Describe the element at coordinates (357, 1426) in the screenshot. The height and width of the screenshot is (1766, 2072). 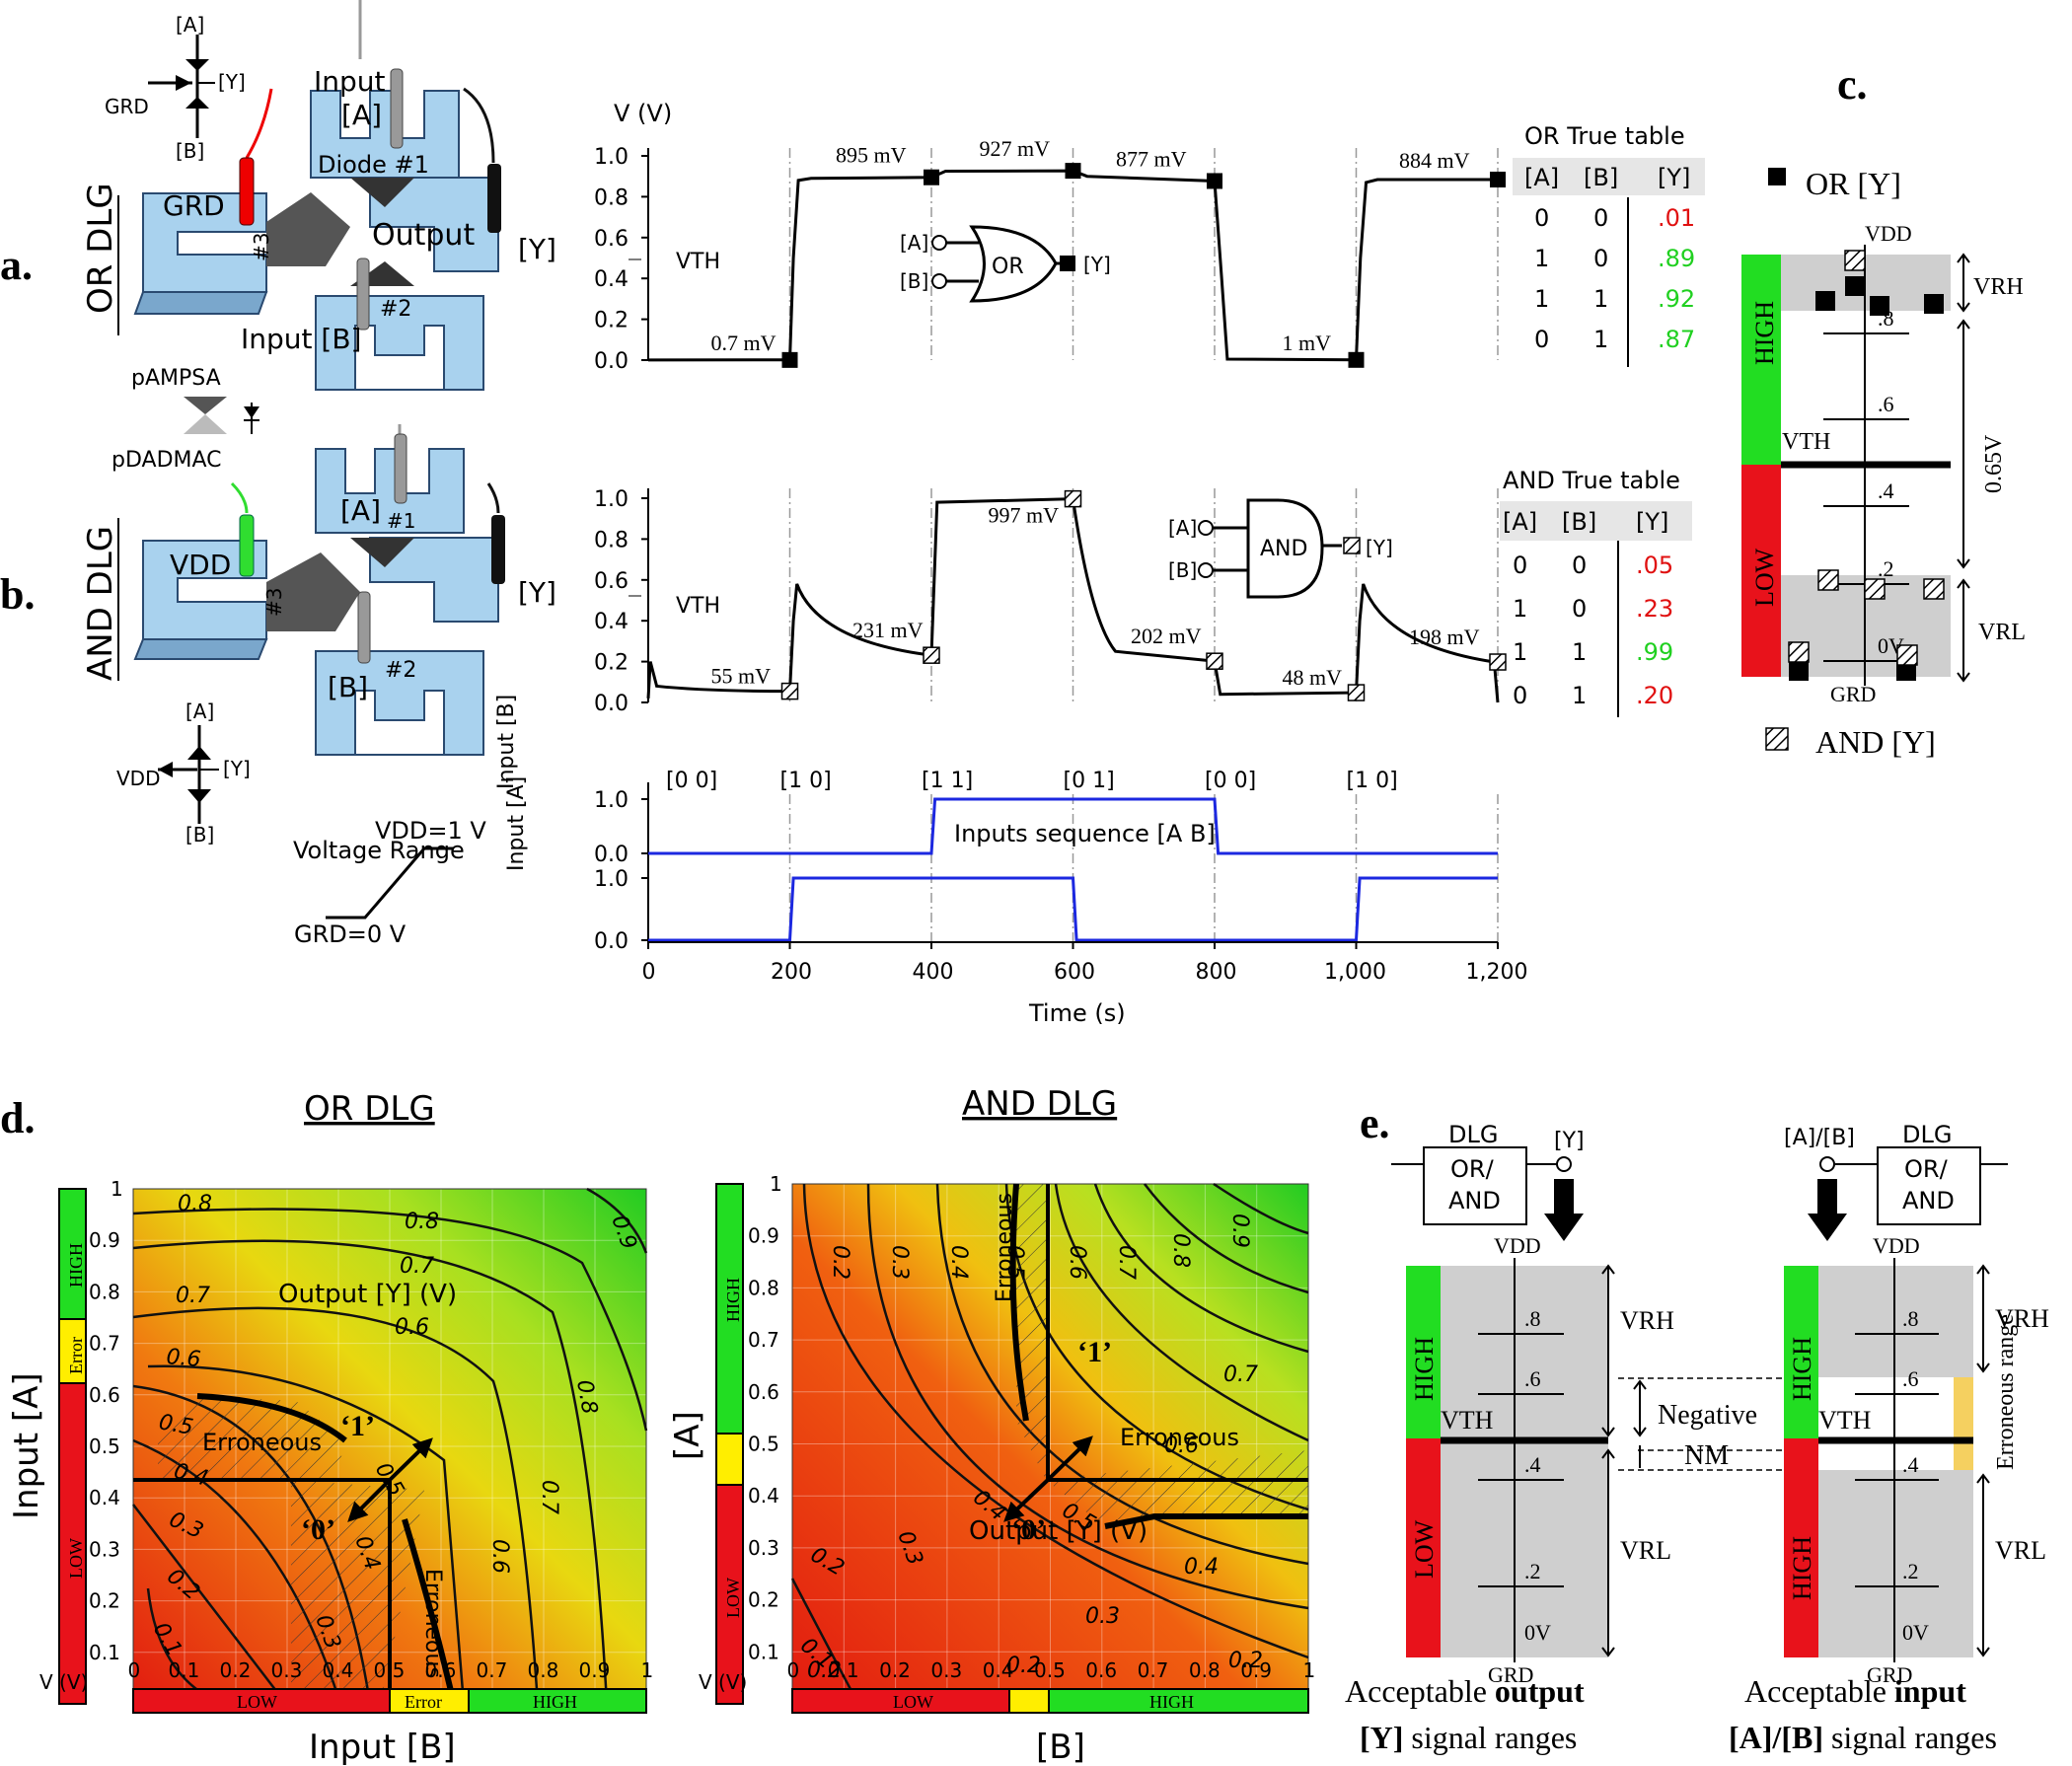
I see `svg-text: ‘1’` at that location.